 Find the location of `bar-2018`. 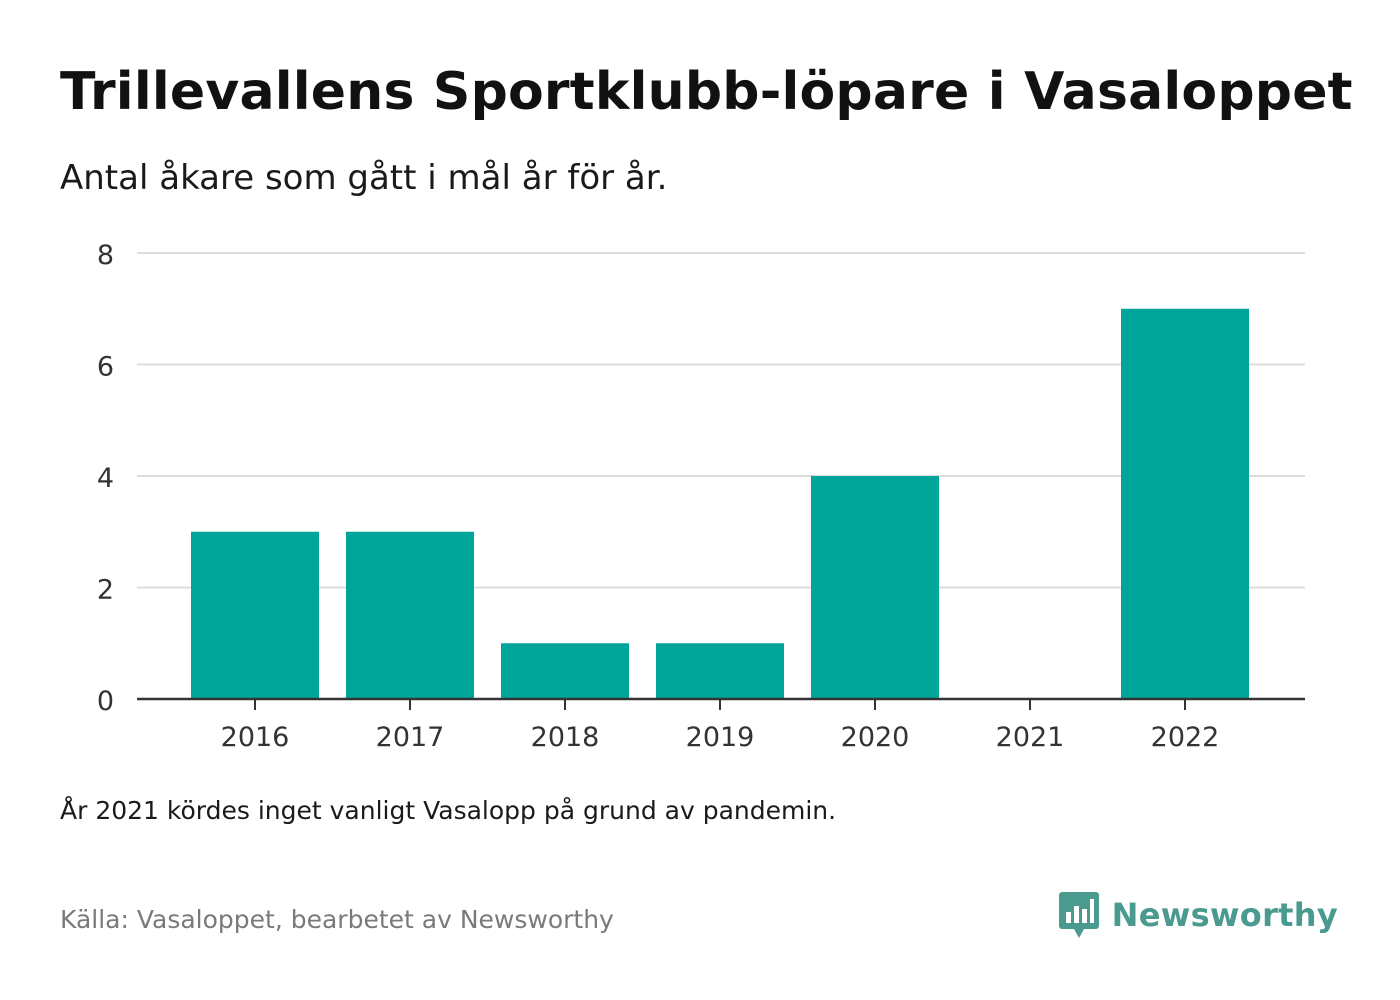

bar-2018 is located at coordinates (565, 671).